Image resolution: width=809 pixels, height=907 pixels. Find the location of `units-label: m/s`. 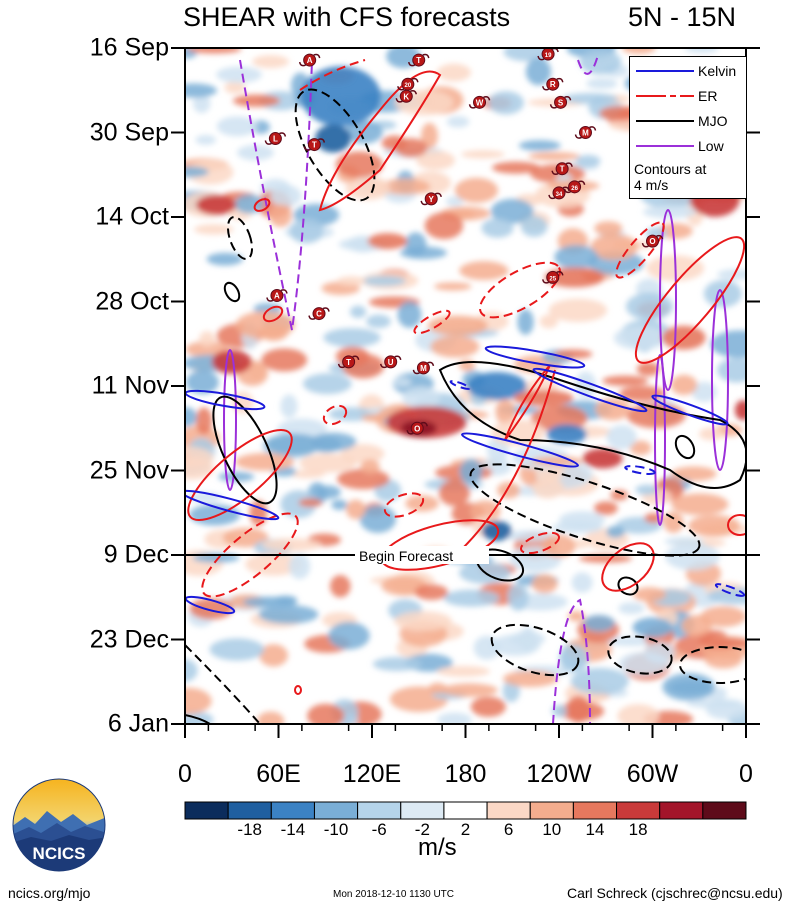

units-label: m/s is located at coordinates (437, 847).